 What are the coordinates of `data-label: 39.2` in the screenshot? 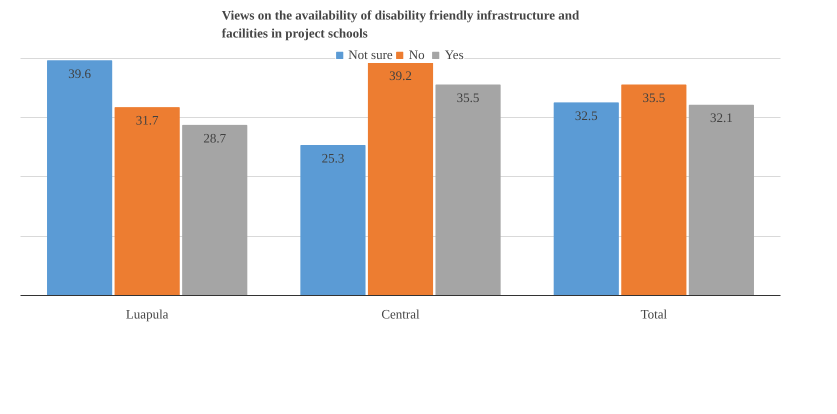 It's located at (400, 76).